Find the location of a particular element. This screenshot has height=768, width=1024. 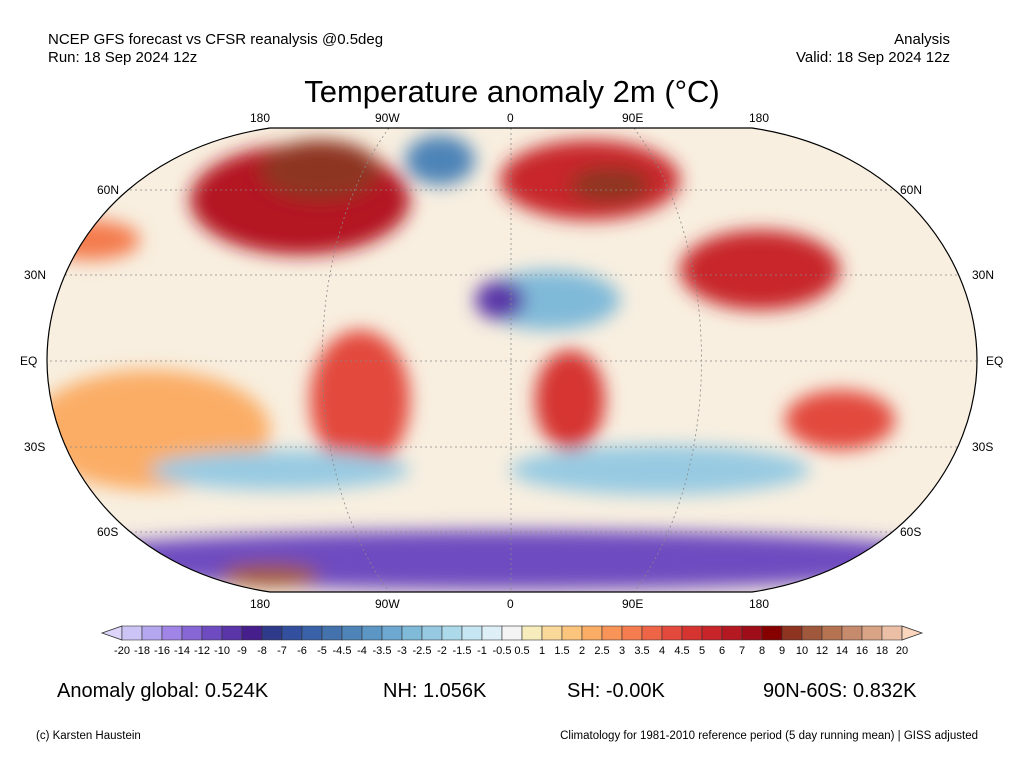

southern-africa-warm-region is located at coordinates (570, 400).